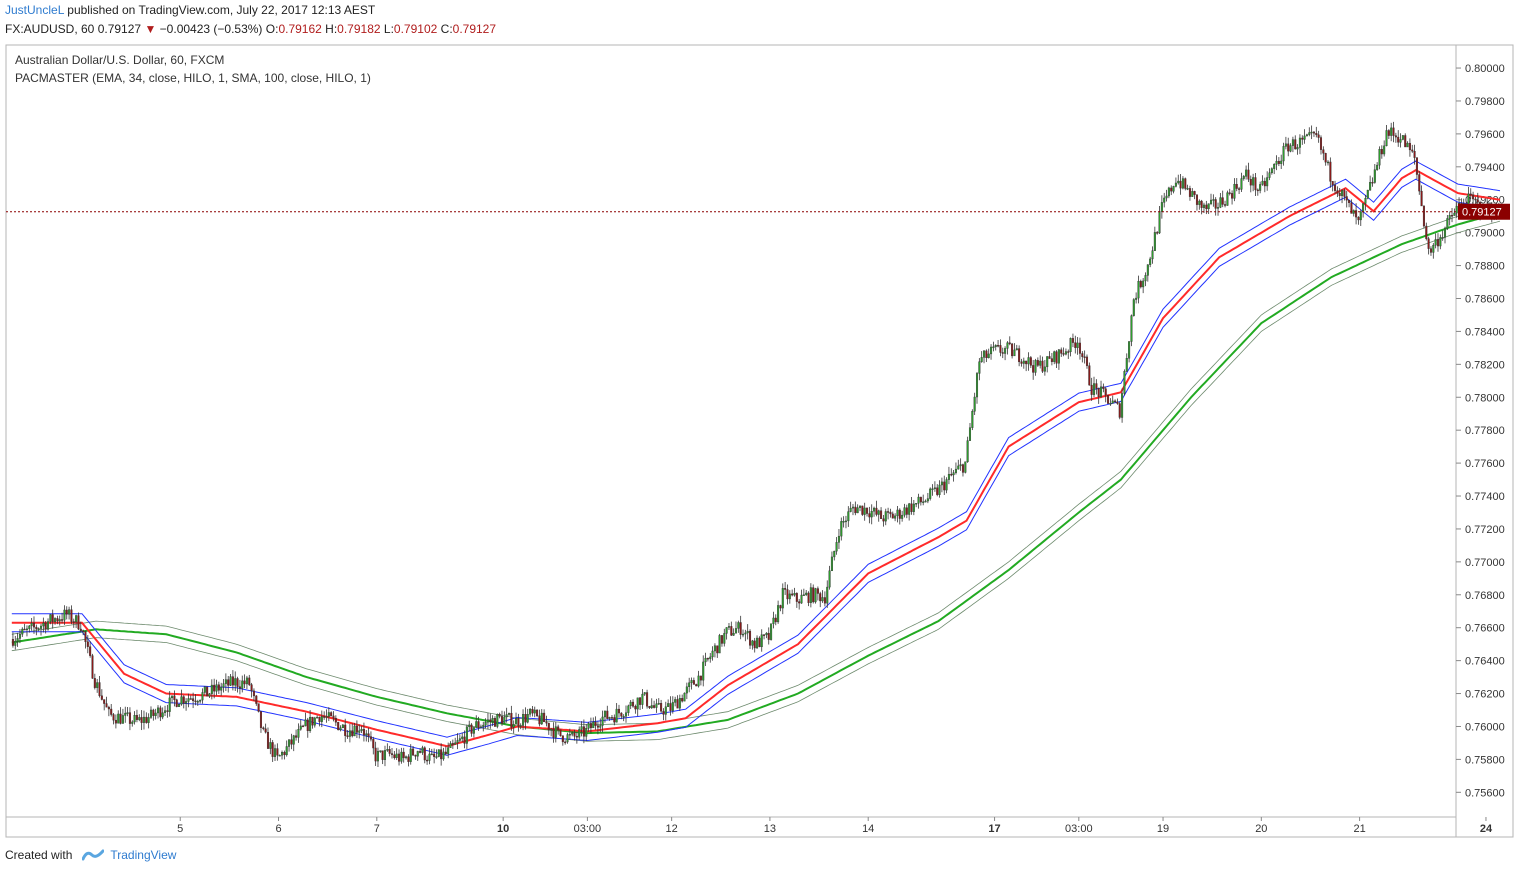  Describe the element at coordinates (34, 10) in the screenshot. I see `author-link: JustUncleL` at that location.